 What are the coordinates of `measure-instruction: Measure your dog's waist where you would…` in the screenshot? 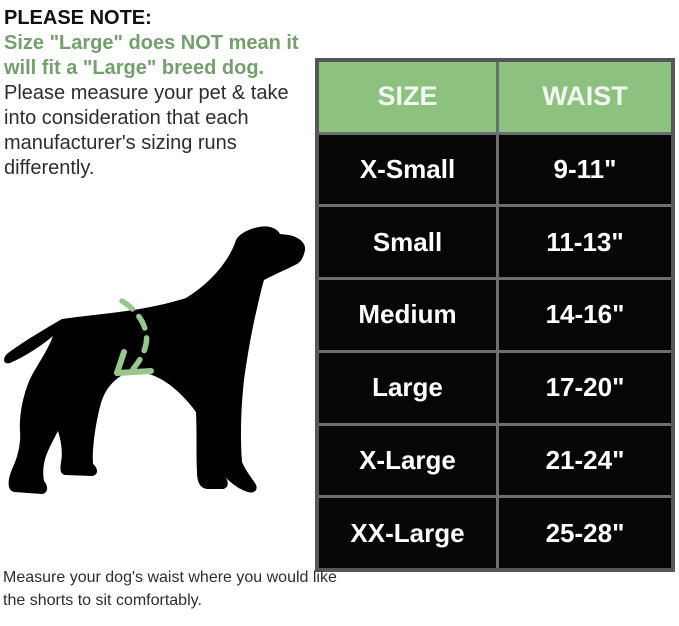 It's located at (193, 589).